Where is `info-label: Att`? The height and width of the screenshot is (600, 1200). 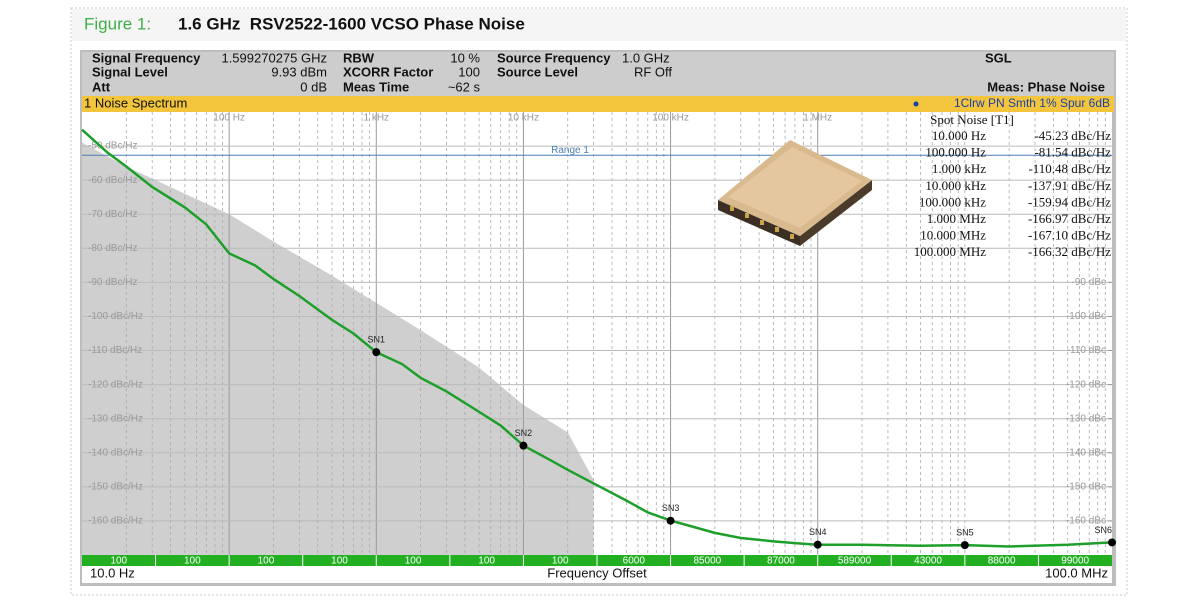 info-label: Att is located at coordinates (101, 86).